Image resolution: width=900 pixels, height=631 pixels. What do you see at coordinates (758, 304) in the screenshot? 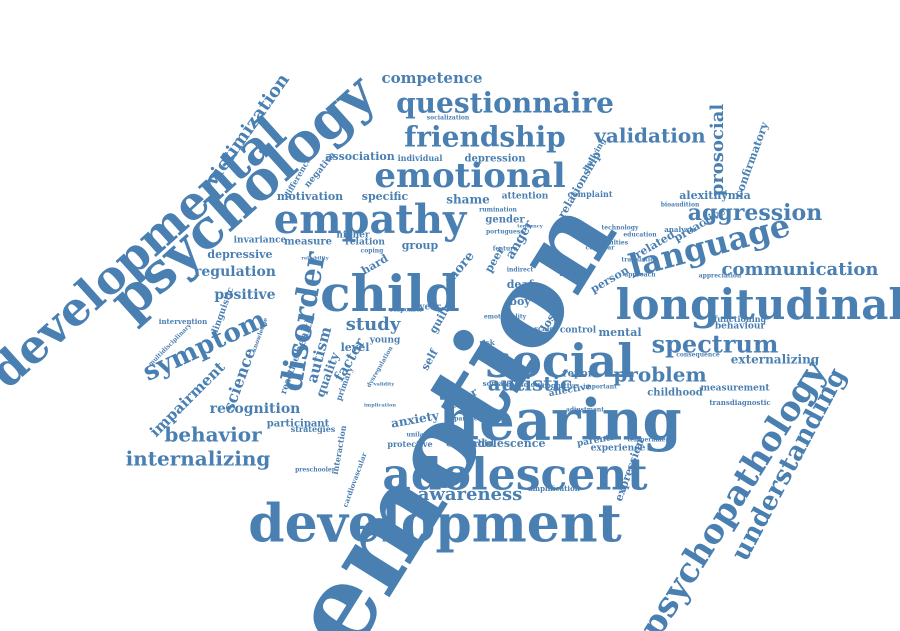
I see `word-longitudinal: longitudinal` at bounding box center [758, 304].